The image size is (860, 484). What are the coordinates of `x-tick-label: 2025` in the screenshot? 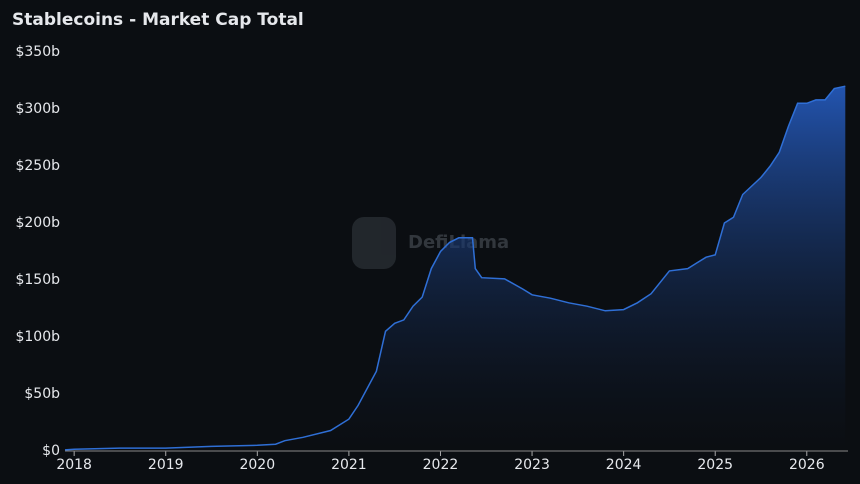 It's located at (715, 465).